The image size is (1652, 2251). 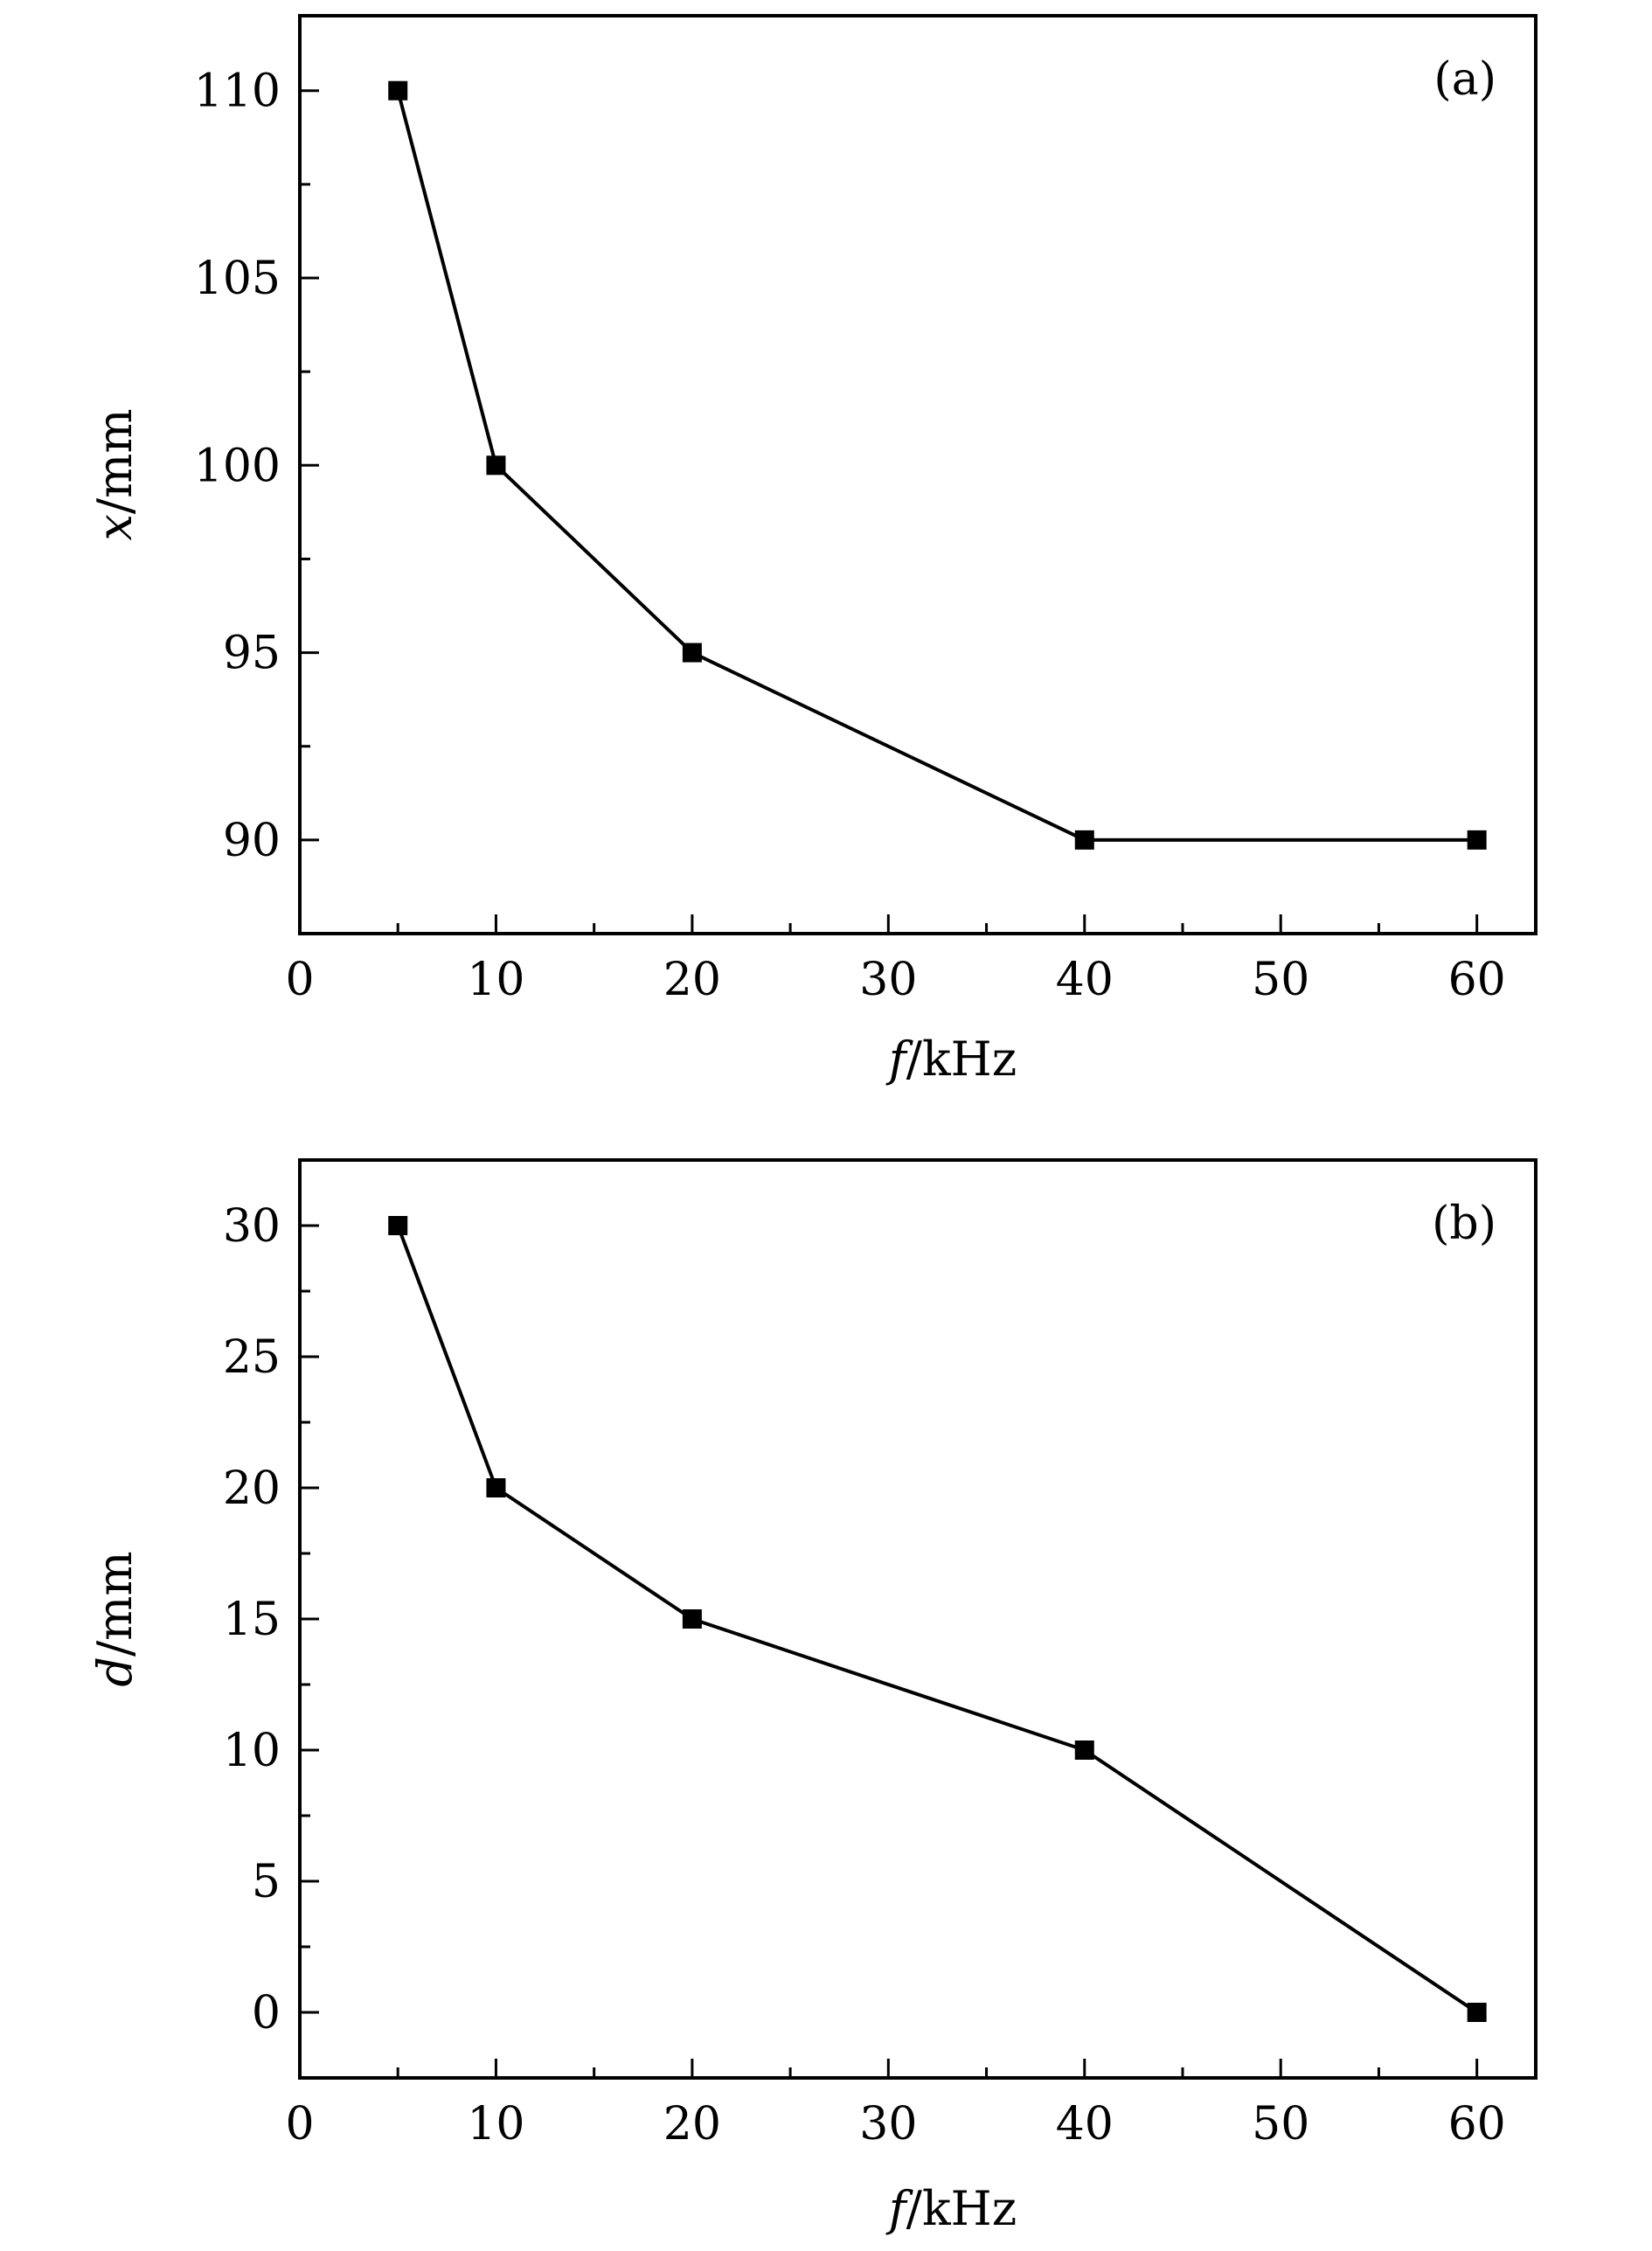 What do you see at coordinates (115, 474) in the screenshot?
I see `y-axis-label: x/mm` at bounding box center [115, 474].